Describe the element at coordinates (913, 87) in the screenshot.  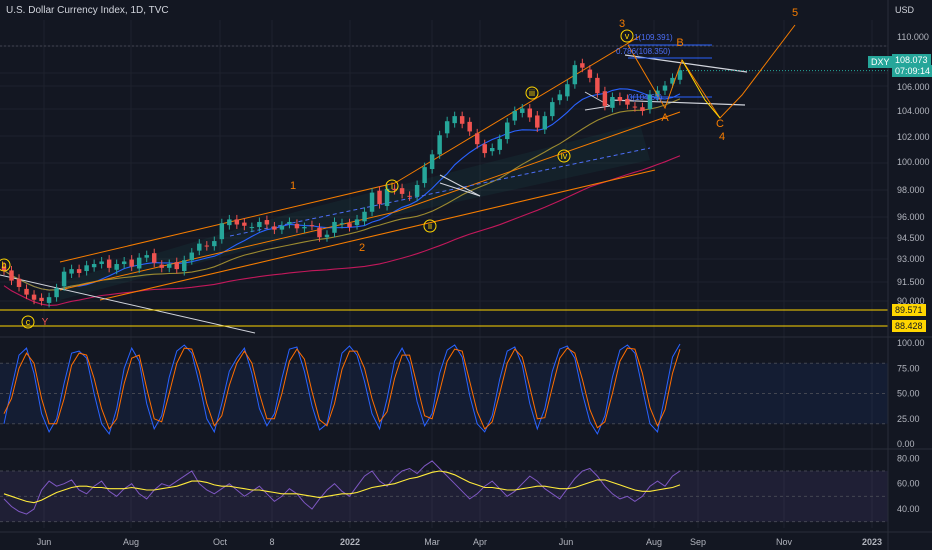
I see `price-tick-label: 106.000` at that location.